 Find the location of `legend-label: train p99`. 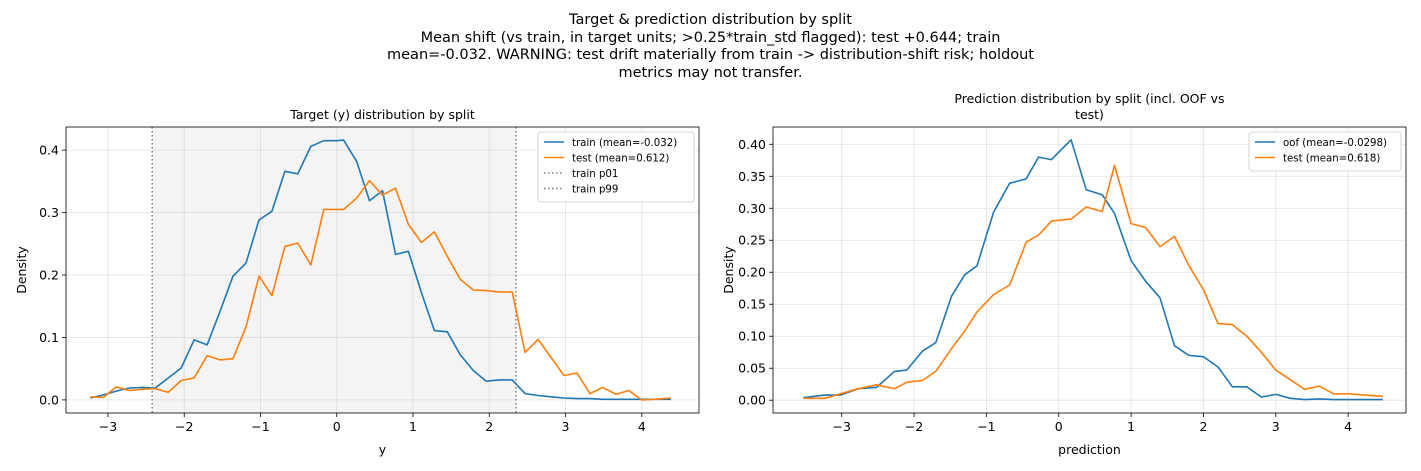

legend-label: train p99 is located at coordinates (595, 189).